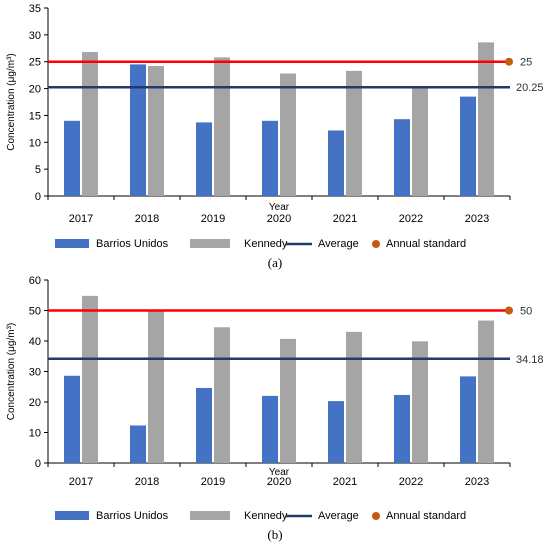  What do you see at coordinates (35, 116) in the screenshot?
I see `y-tick-label: 15` at bounding box center [35, 116].